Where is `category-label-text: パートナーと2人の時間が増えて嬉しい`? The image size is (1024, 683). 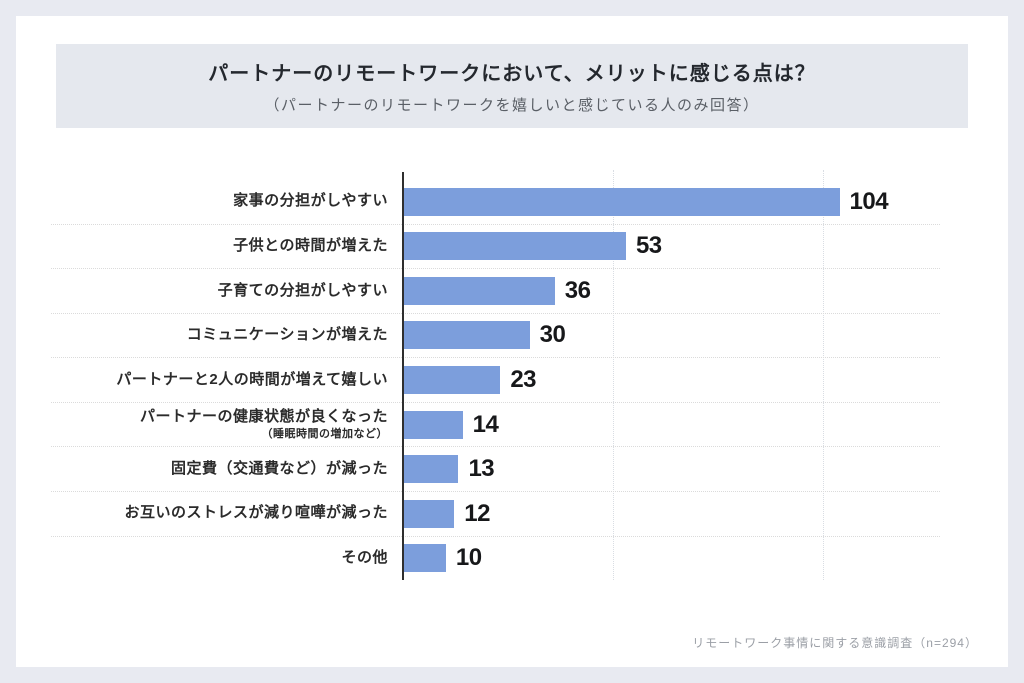 category-label-text: パートナーと2人の時間が増えて嬉しい is located at coordinates (252, 379).